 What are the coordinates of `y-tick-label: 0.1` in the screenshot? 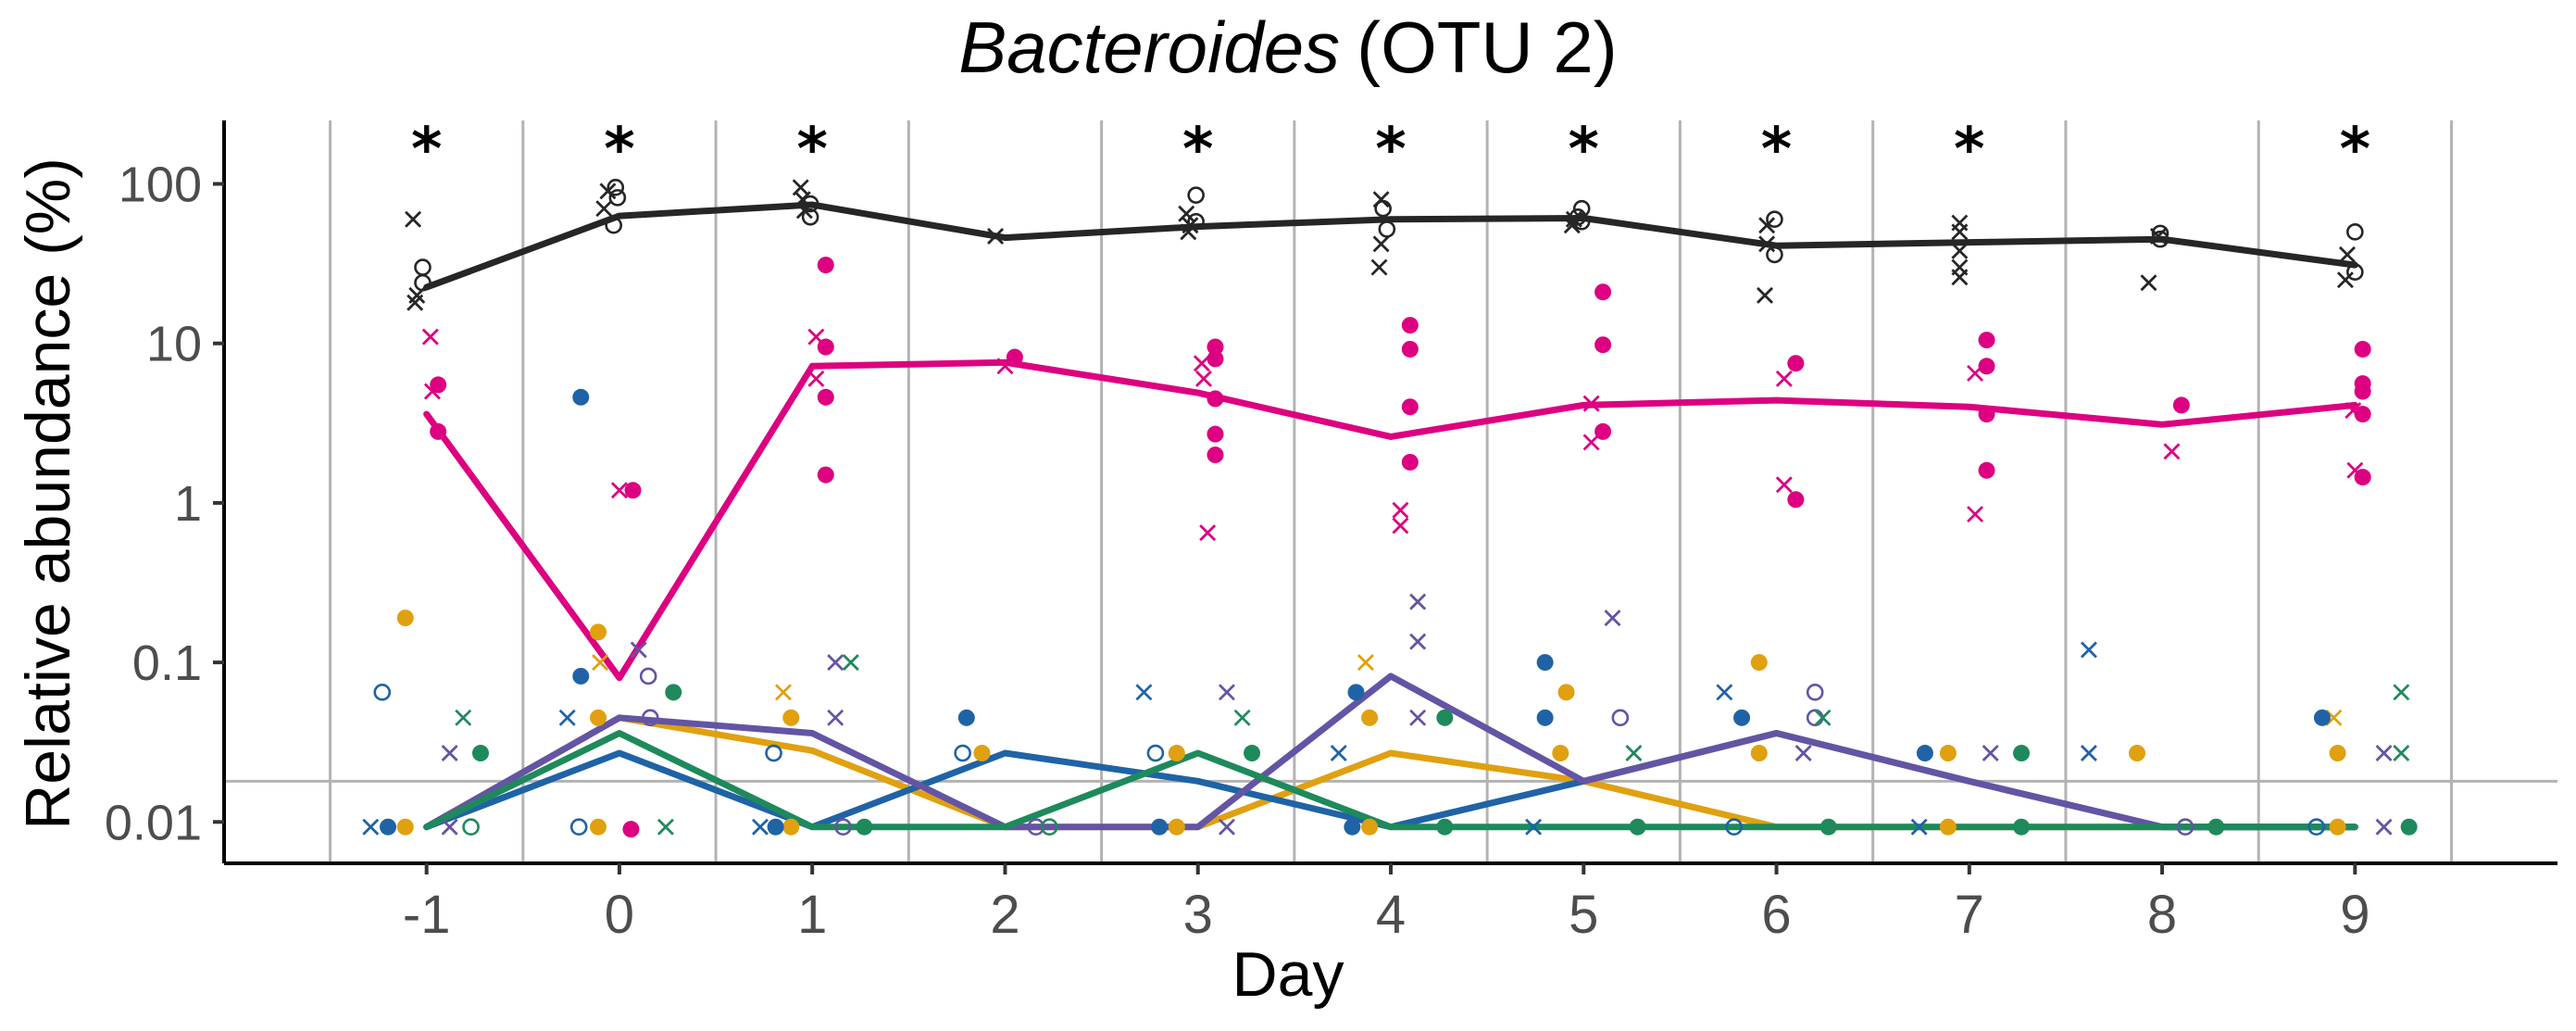 It's located at (167, 663).